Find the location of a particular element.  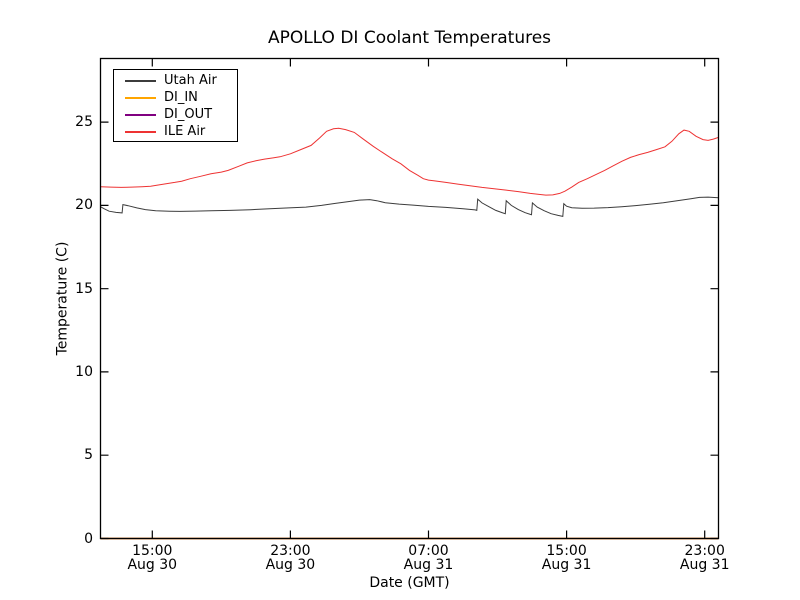

legend-item-label: DI_IN is located at coordinates (181, 97).